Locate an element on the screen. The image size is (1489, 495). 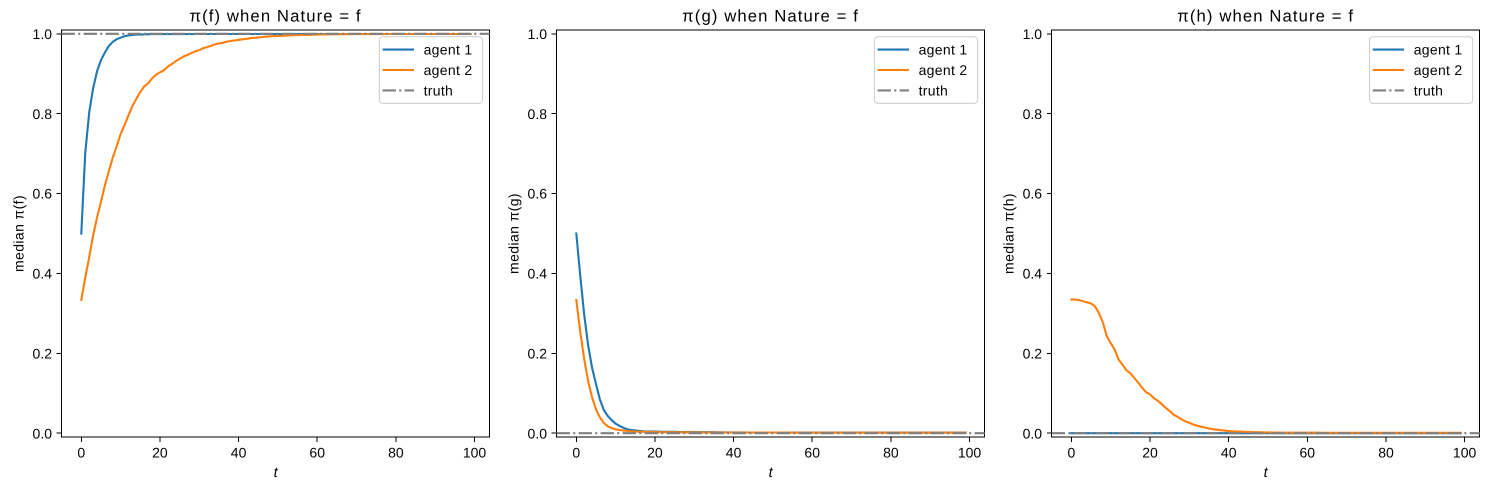
svg-text: median π(f) is located at coordinates (19, 233).